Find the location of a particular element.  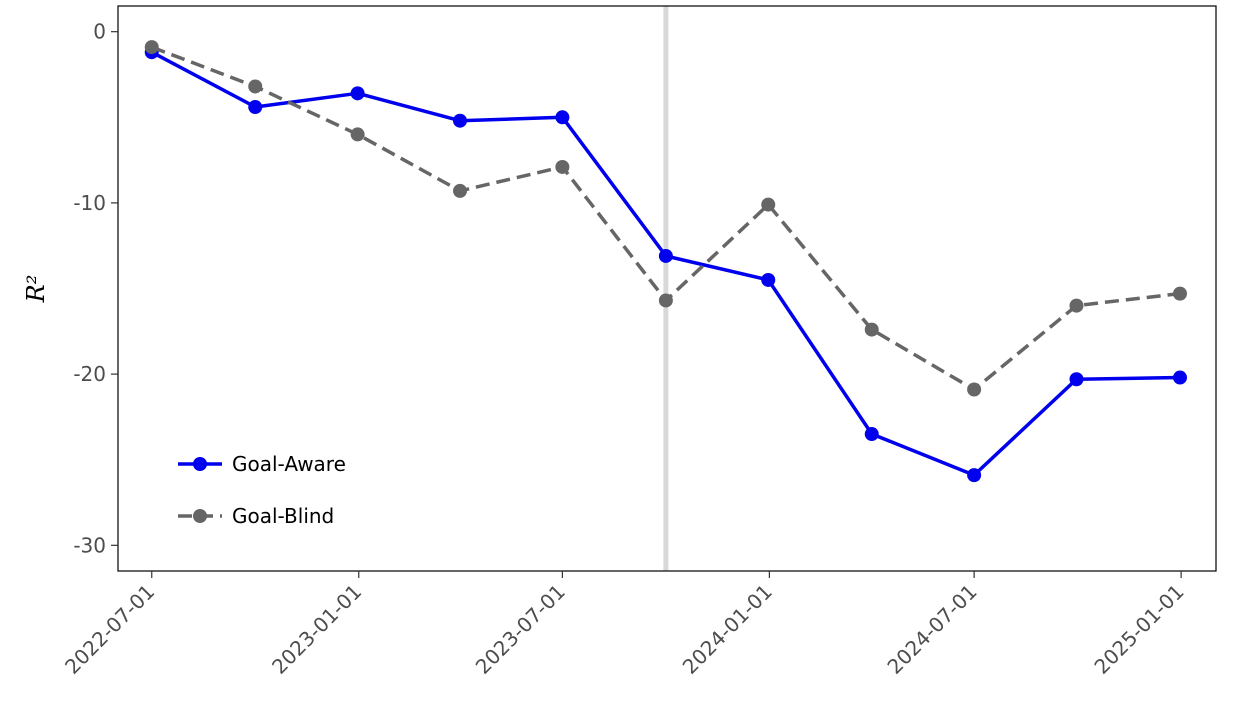

y-tick-label-3: -30 is located at coordinates (89, 545).